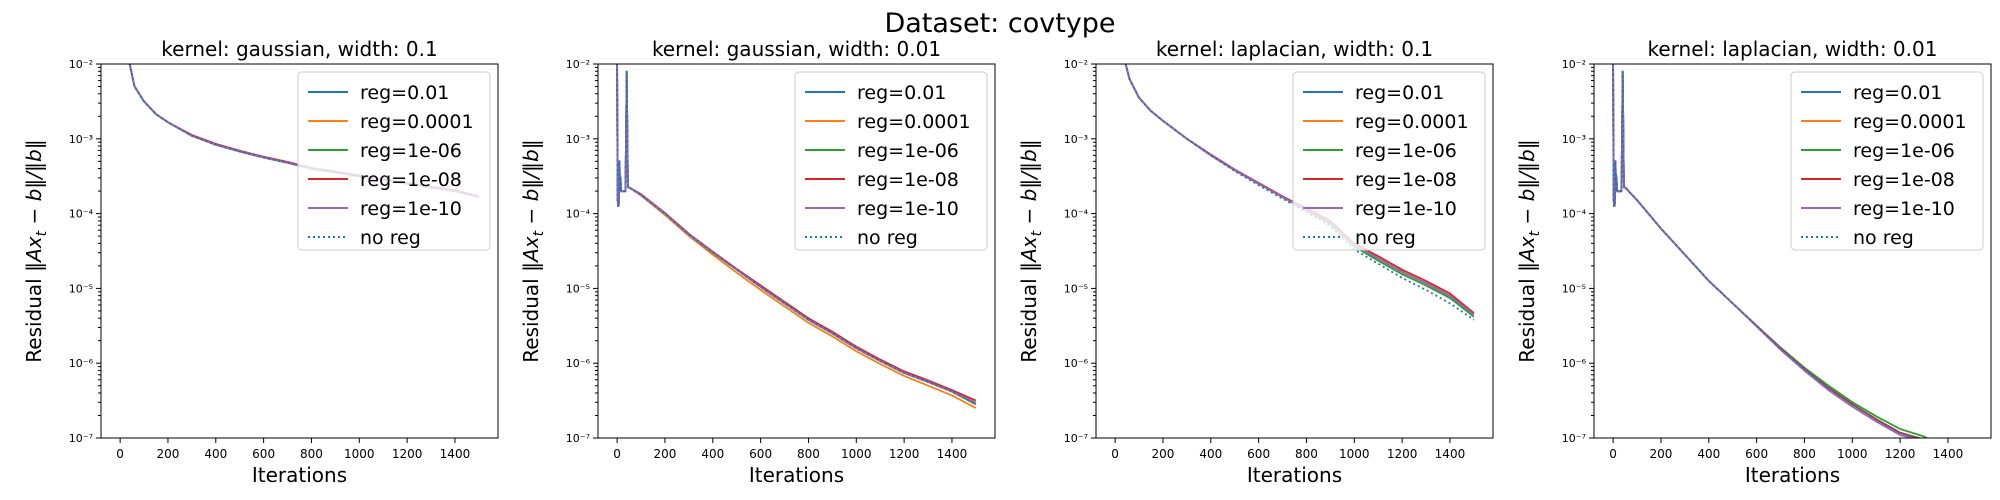 This screenshot has width=2000, height=500. What do you see at coordinates (999, 23) in the screenshot?
I see `figure-suptitle: Dataset: covtype` at bounding box center [999, 23].